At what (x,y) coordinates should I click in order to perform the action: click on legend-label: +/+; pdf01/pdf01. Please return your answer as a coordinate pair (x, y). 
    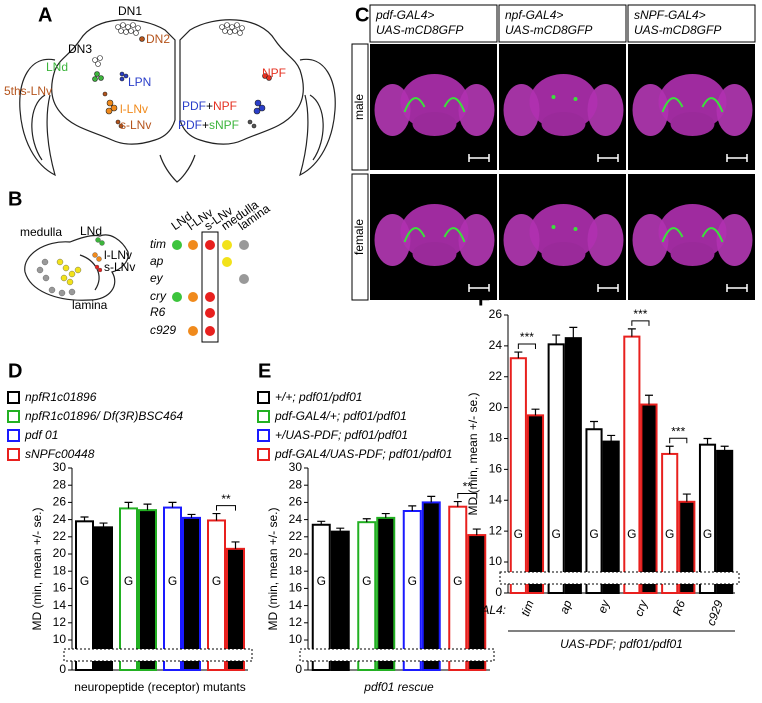
    Looking at the image, I should click on (318, 397).